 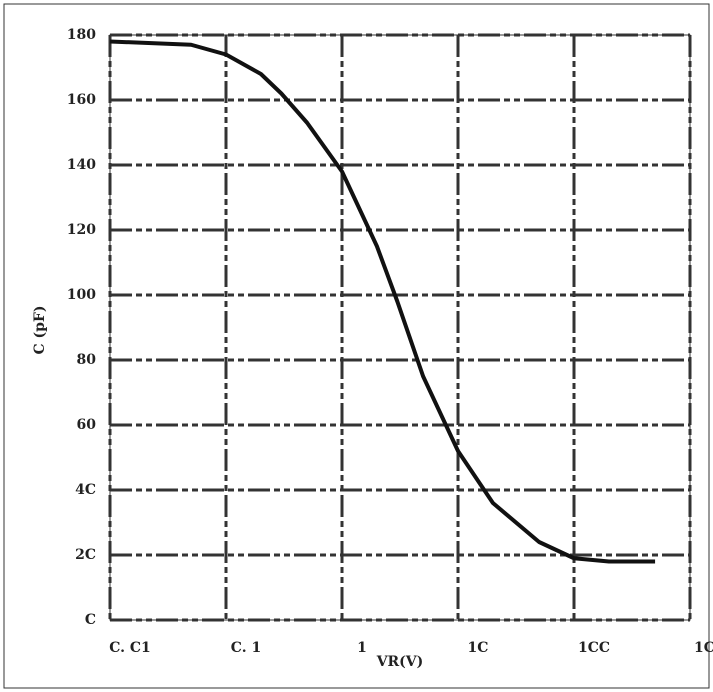 I want to click on y-tick-label: 160, so click(x=81, y=100).